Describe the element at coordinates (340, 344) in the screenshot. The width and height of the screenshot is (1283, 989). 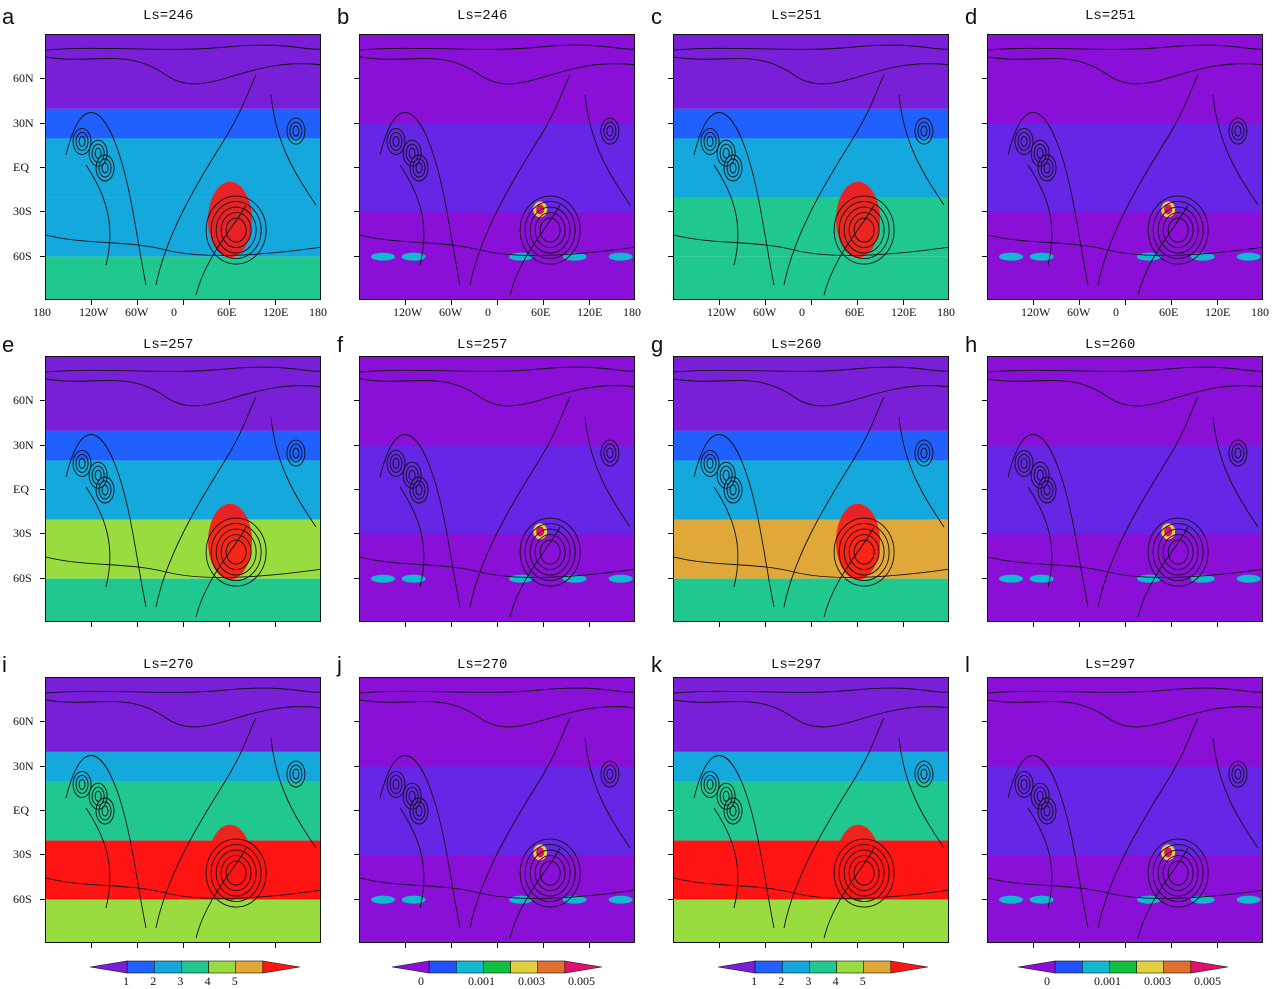
I see `panel-letter: f` at that location.